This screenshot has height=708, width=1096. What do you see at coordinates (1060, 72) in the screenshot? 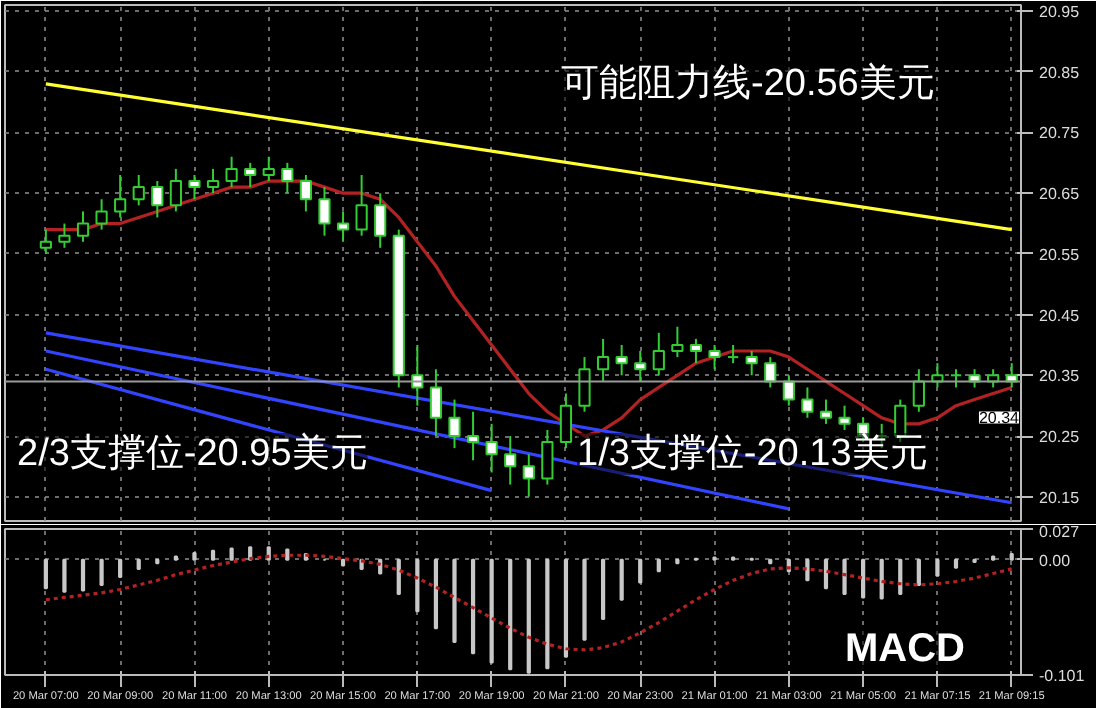
I see `y-tick-label: 20.85` at bounding box center [1060, 72].